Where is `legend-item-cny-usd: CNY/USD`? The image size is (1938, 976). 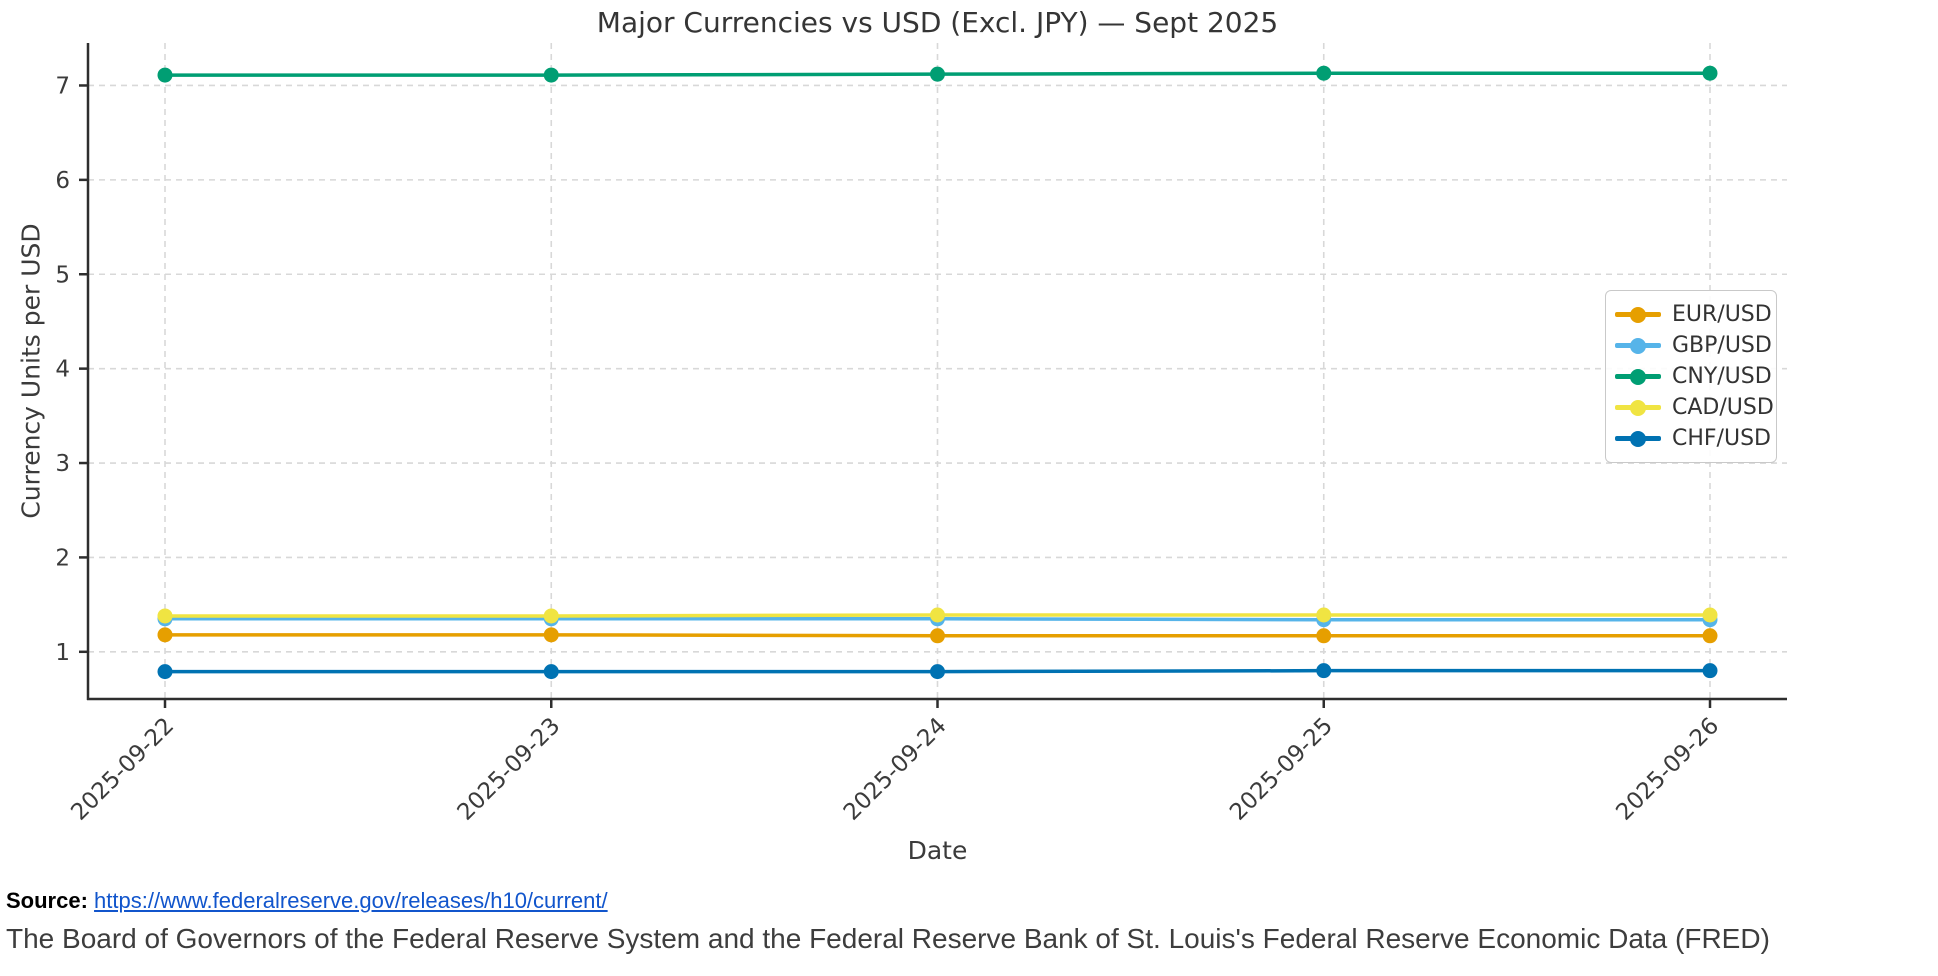 legend-item-cny-usd: CNY/USD is located at coordinates (1693, 376).